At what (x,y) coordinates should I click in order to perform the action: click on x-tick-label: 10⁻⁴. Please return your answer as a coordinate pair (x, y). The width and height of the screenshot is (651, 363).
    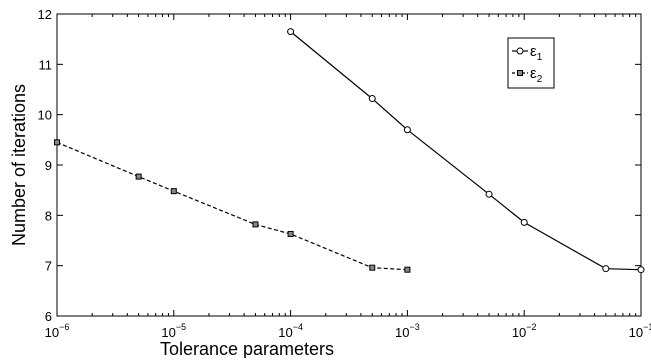
    Looking at the image, I should click on (290, 331).